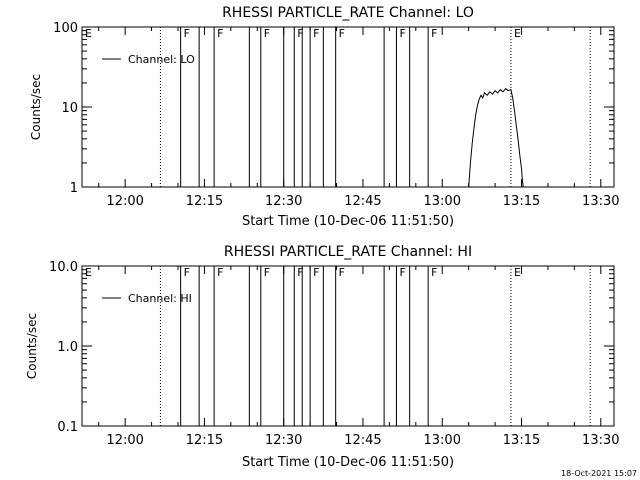 Image resolution: width=640 pixels, height=480 pixels. I want to click on chart-title: RHESSI PARTICLE_RATE Channel: LO, so click(348, 13).